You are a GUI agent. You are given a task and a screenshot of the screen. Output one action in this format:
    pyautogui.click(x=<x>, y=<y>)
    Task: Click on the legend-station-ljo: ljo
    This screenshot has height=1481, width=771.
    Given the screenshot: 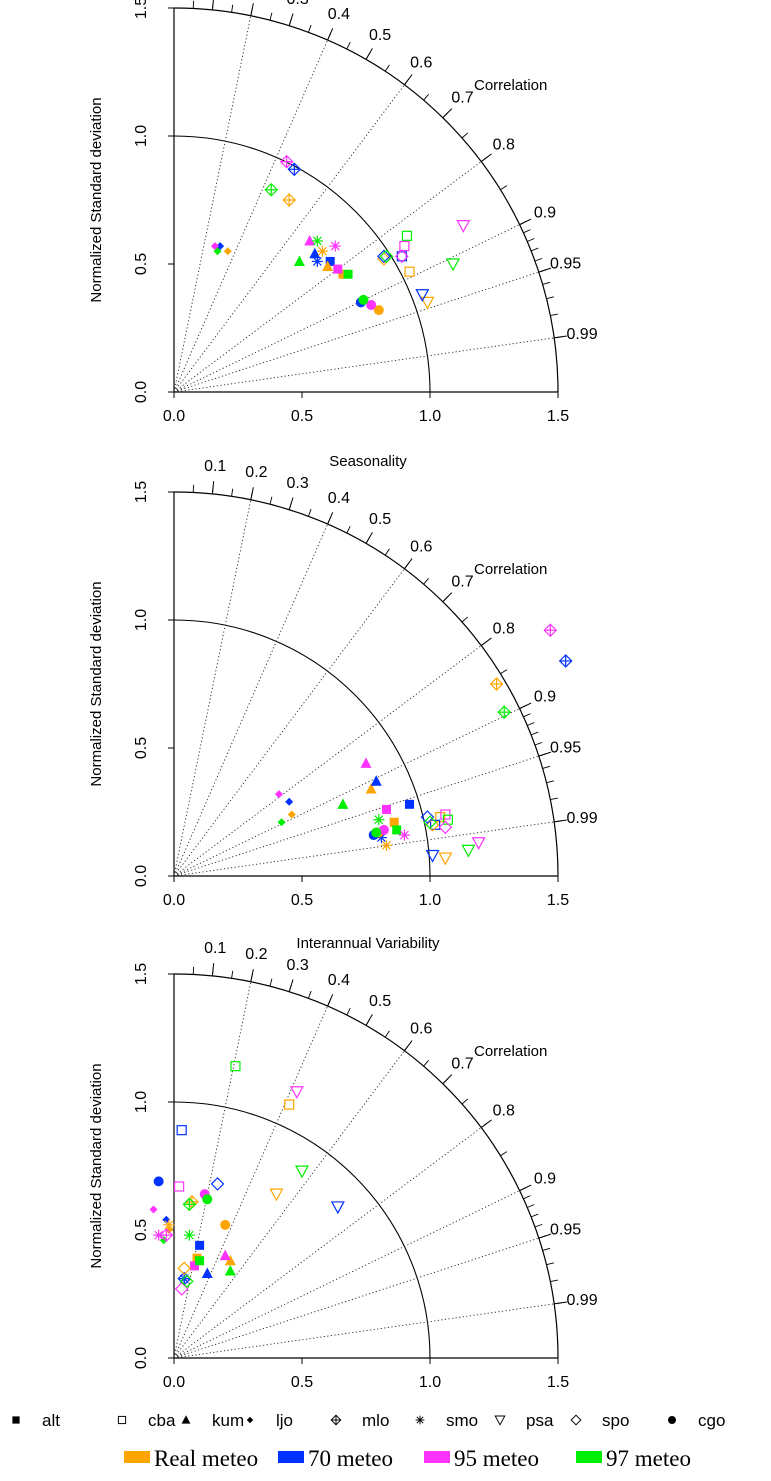 What is the action you would take?
    pyautogui.click(x=269, y=1420)
    